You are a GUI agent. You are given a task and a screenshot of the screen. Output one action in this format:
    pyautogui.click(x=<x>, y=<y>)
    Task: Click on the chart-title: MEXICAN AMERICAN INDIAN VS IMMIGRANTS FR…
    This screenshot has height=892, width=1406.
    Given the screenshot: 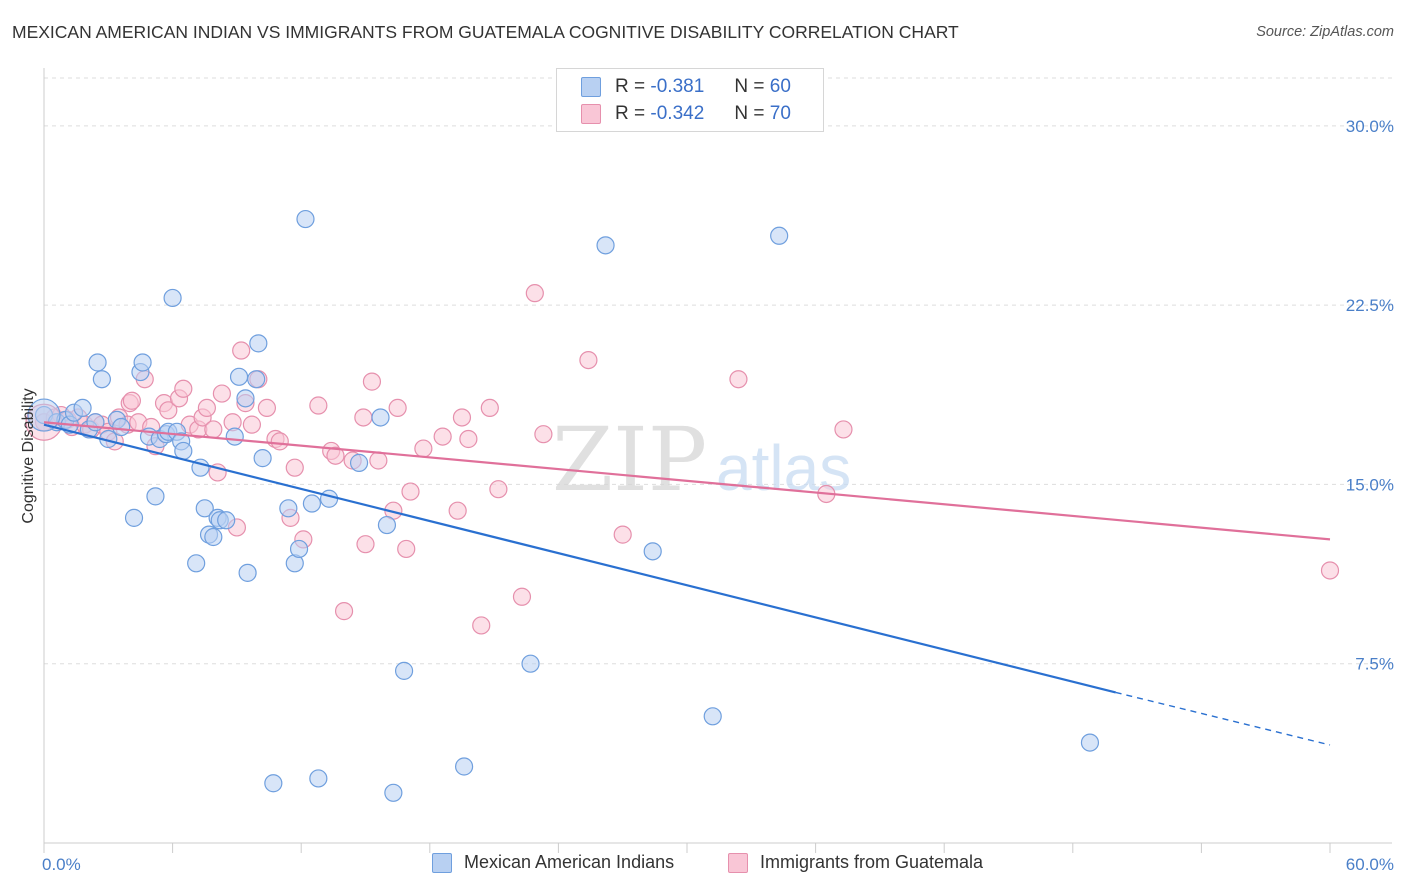 What is the action you would take?
    pyautogui.click(x=485, y=32)
    